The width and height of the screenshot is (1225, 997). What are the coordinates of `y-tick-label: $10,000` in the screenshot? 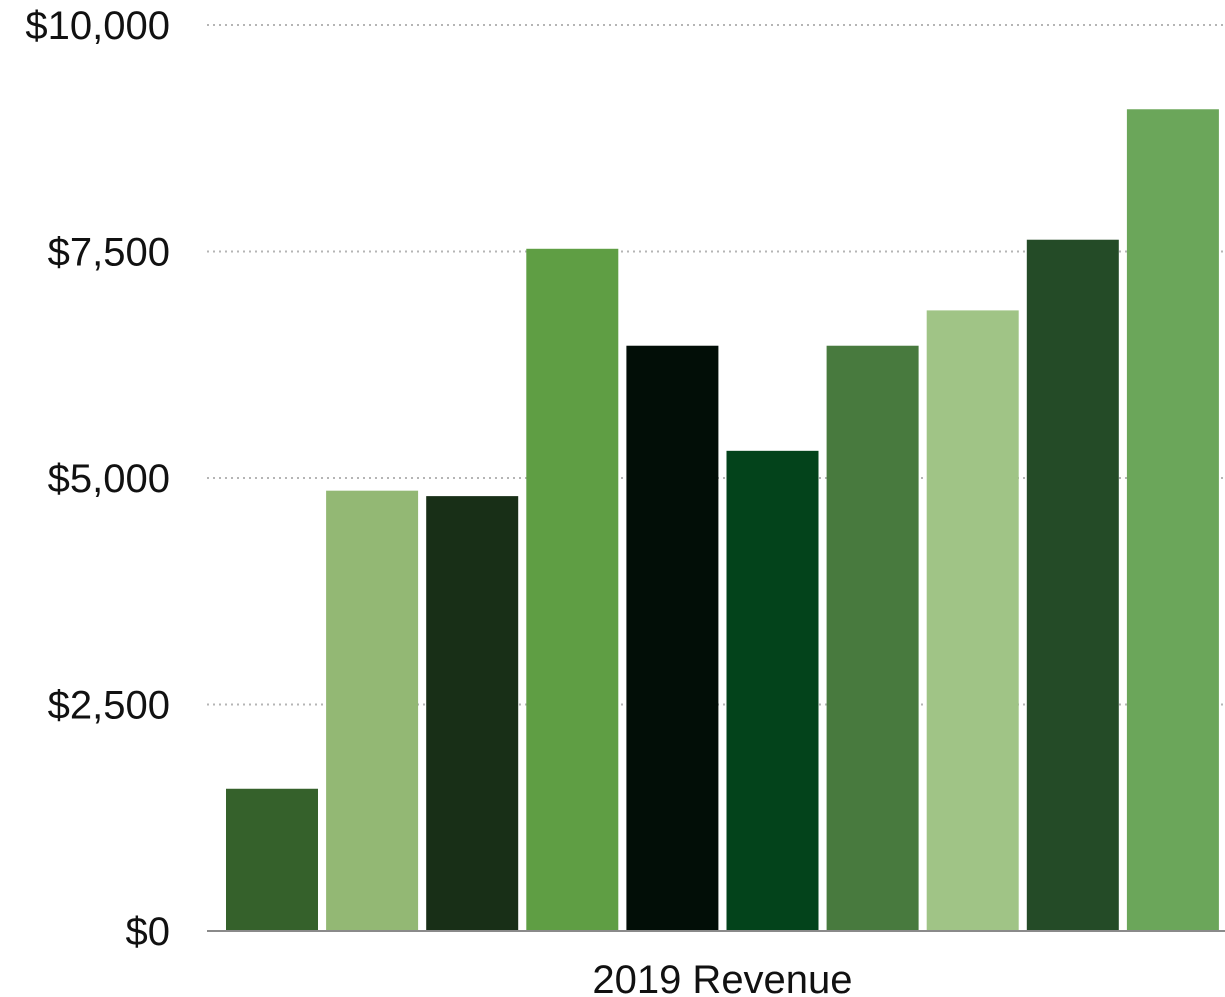 It's located at (97, 26).